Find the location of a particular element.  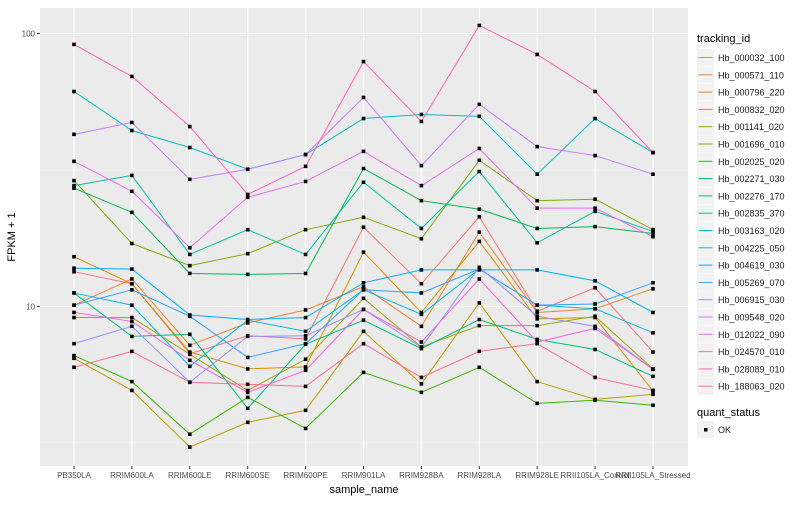

x-tick-label: RRIM901LA is located at coordinates (364, 475).